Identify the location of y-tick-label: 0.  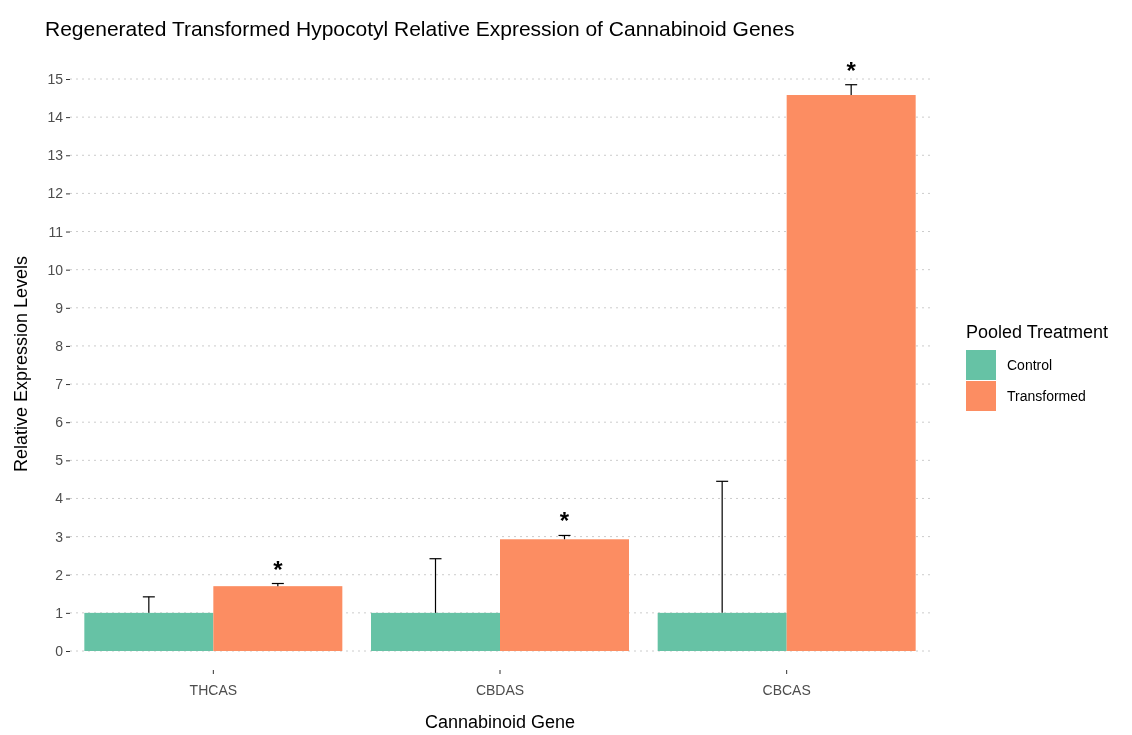
(59, 650).